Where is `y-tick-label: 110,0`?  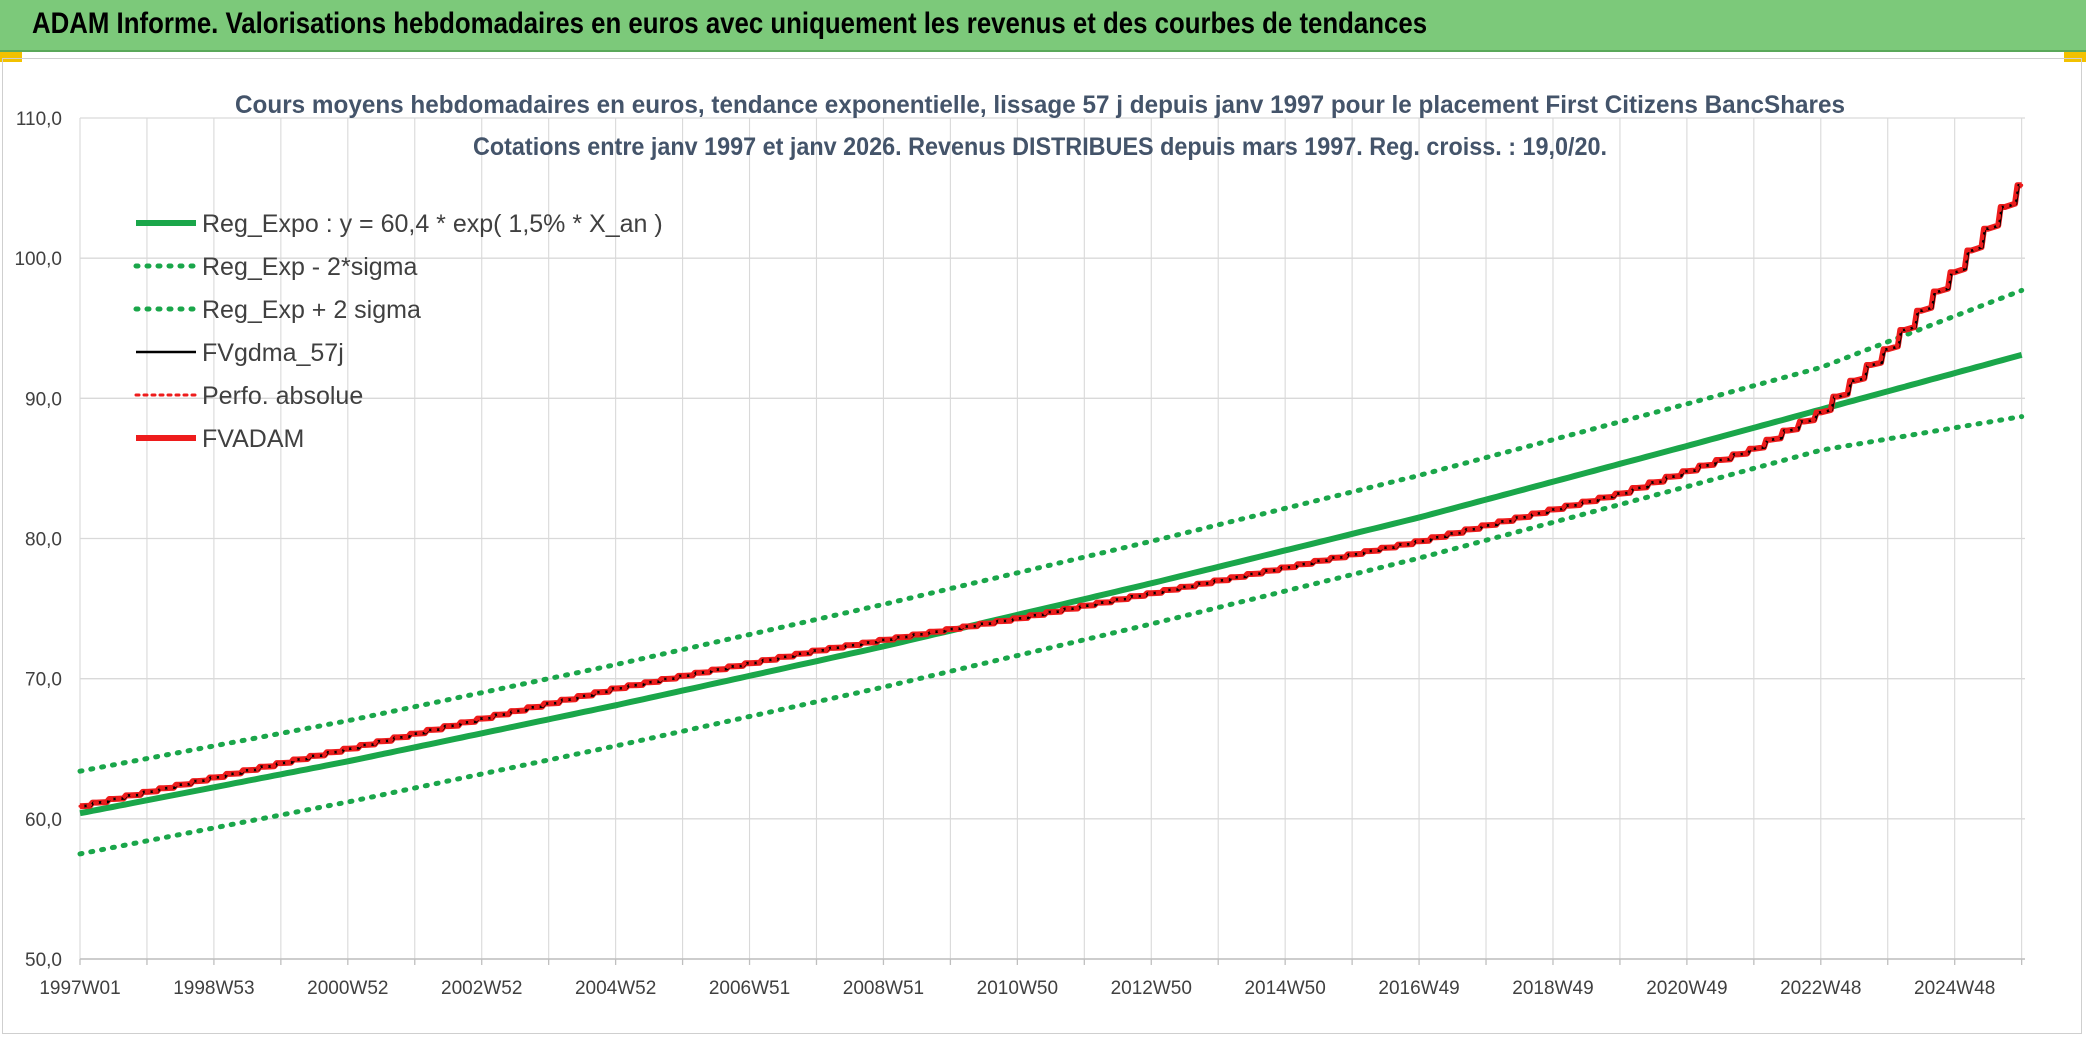
y-tick-label: 110,0 is located at coordinates (39, 119).